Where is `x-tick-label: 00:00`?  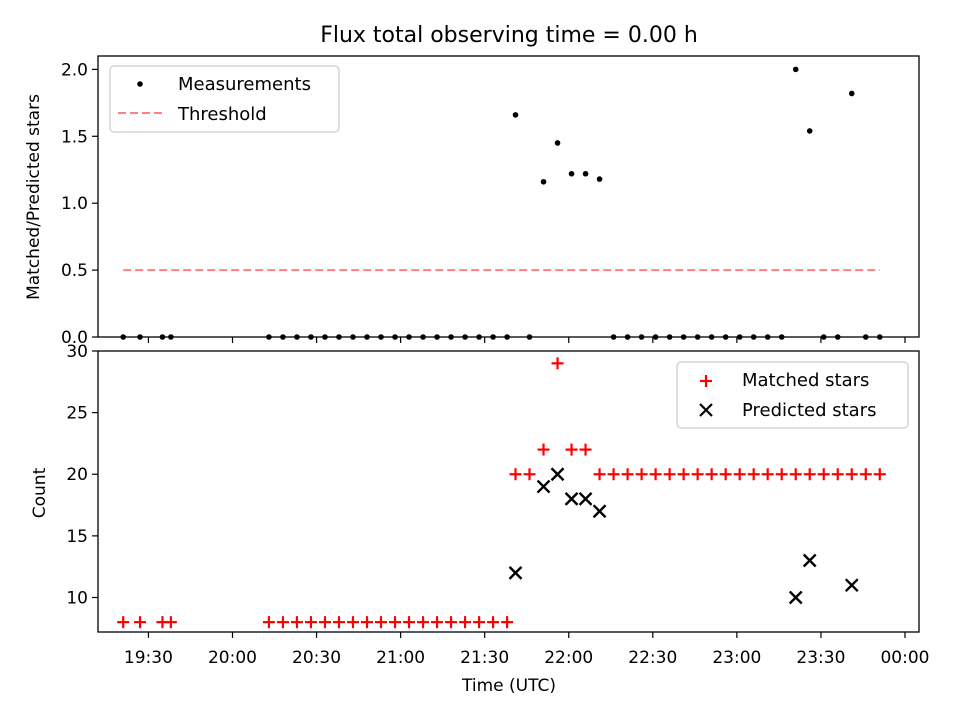 x-tick-label: 00:00 is located at coordinates (904, 658).